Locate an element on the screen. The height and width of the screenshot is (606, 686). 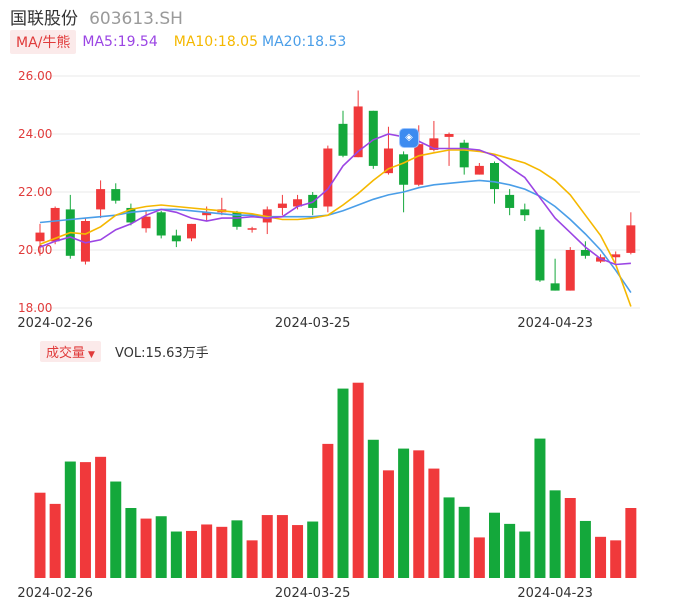
y-tick-label: 18.00 is located at coordinates (35, 308).